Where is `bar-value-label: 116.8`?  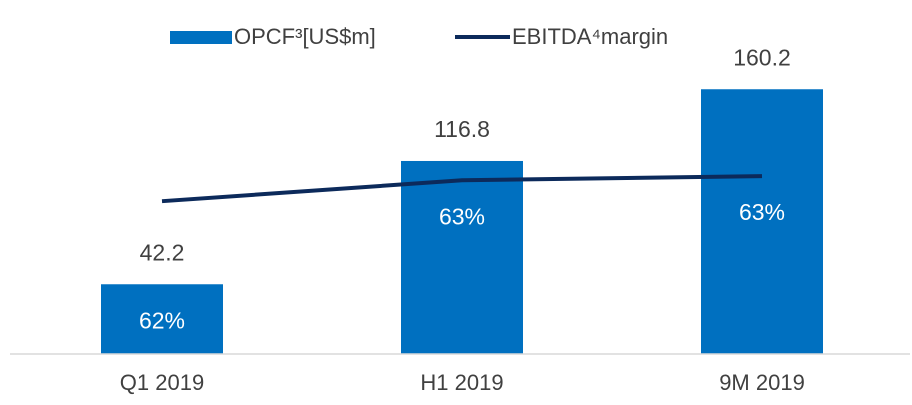
bar-value-label: 116.8 is located at coordinates (462, 129).